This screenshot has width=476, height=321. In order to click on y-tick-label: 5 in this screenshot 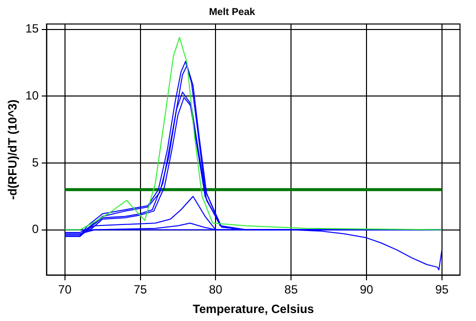, I will do `click(36, 162)`.